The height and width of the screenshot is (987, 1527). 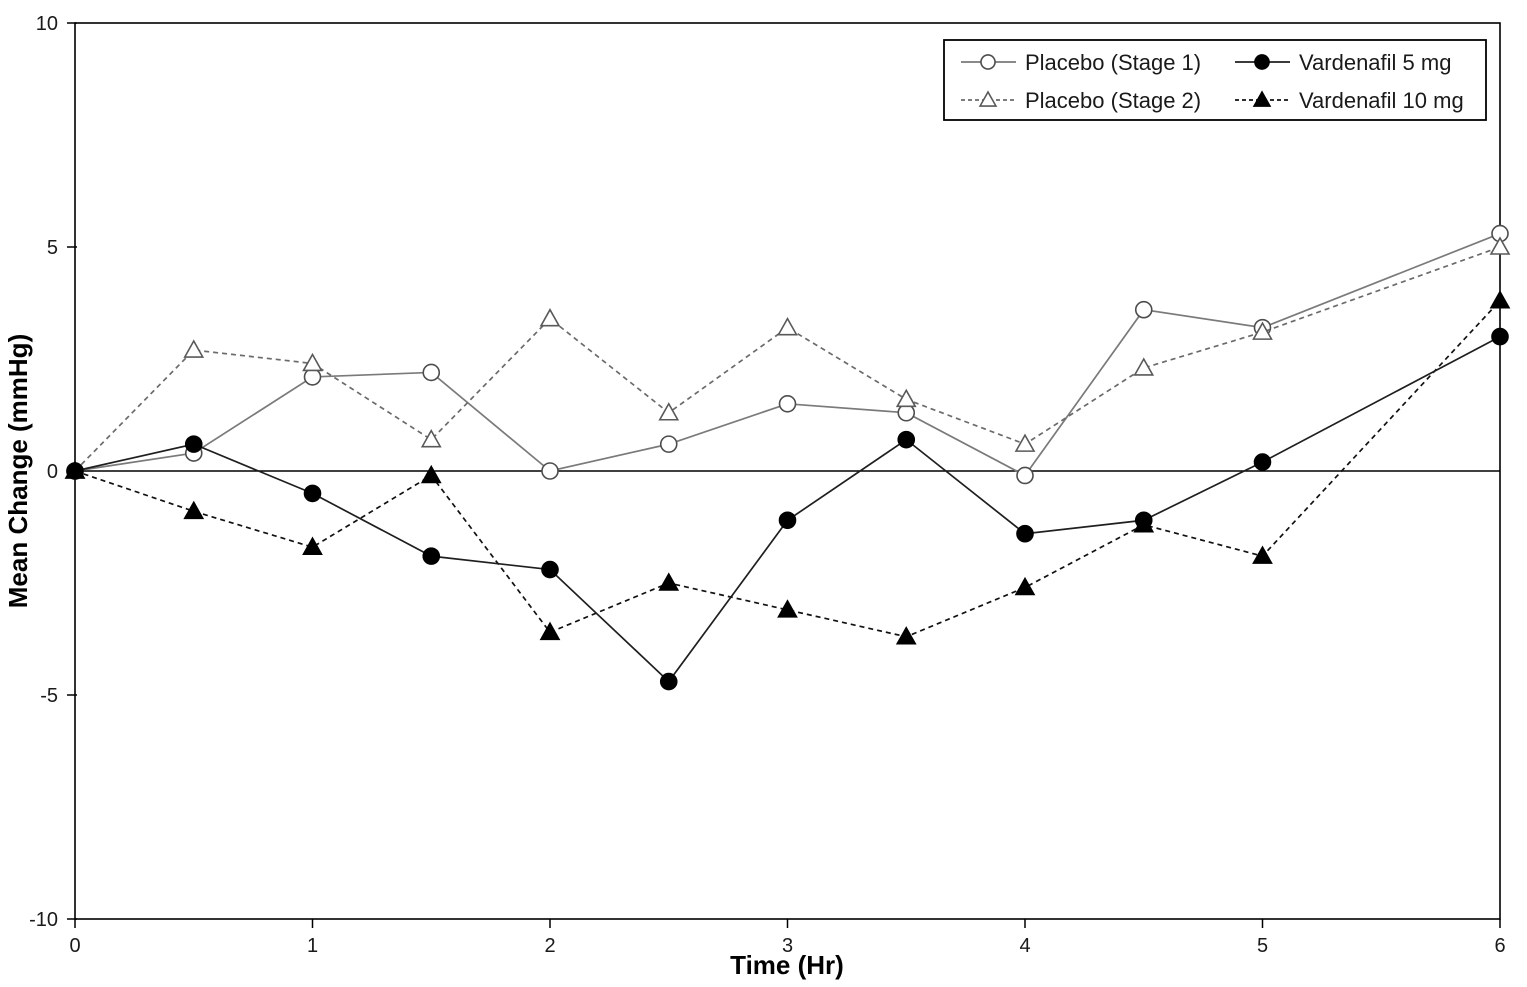 What do you see at coordinates (1499, 946) in the screenshot?
I see `x-tick-label: 6` at bounding box center [1499, 946].